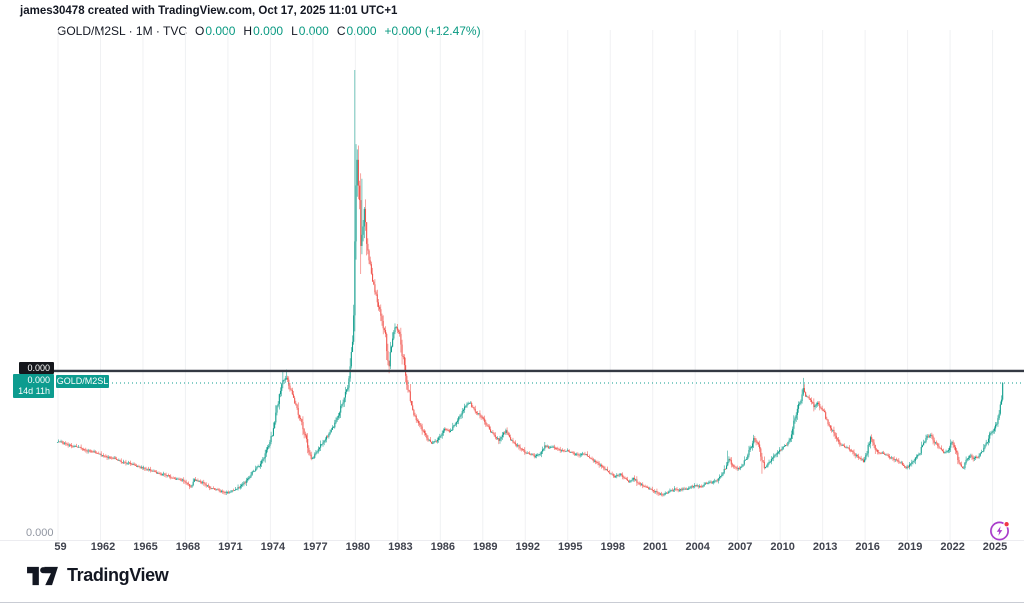  Describe the element at coordinates (188, 547) in the screenshot. I see `x-axis-label: 1968` at that location.